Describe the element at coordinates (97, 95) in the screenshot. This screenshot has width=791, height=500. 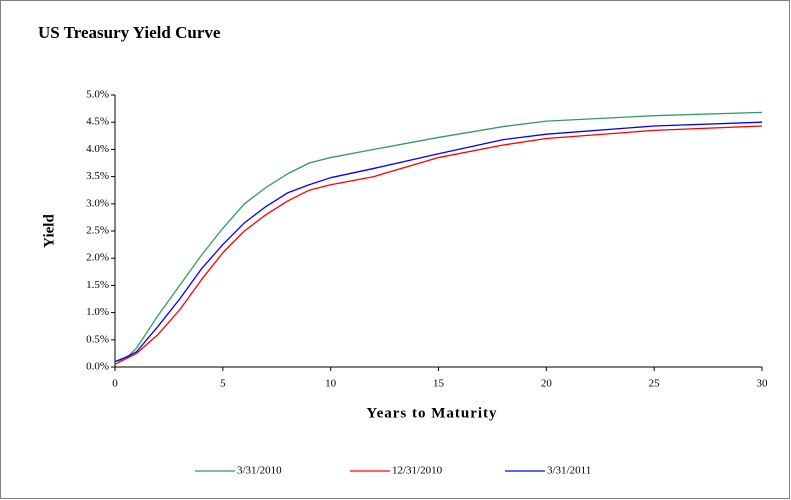
I see `y-tick-label: 5.0%` at that location.